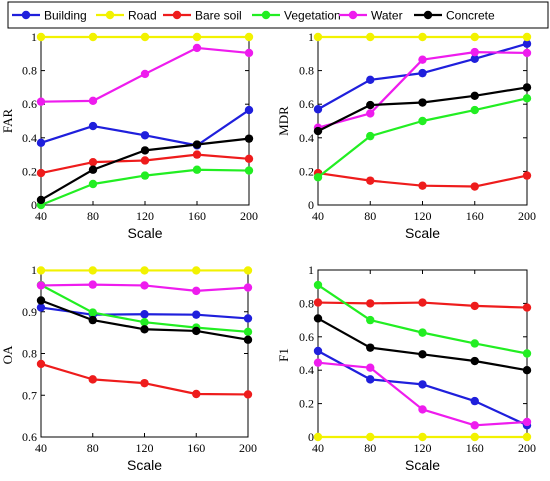 Image resolution: width=550 pixels, height=481 pixels. Describe the element at coordinates (29, 104) in the screenshot. I see `y-tick-label: 0.6` at that location.